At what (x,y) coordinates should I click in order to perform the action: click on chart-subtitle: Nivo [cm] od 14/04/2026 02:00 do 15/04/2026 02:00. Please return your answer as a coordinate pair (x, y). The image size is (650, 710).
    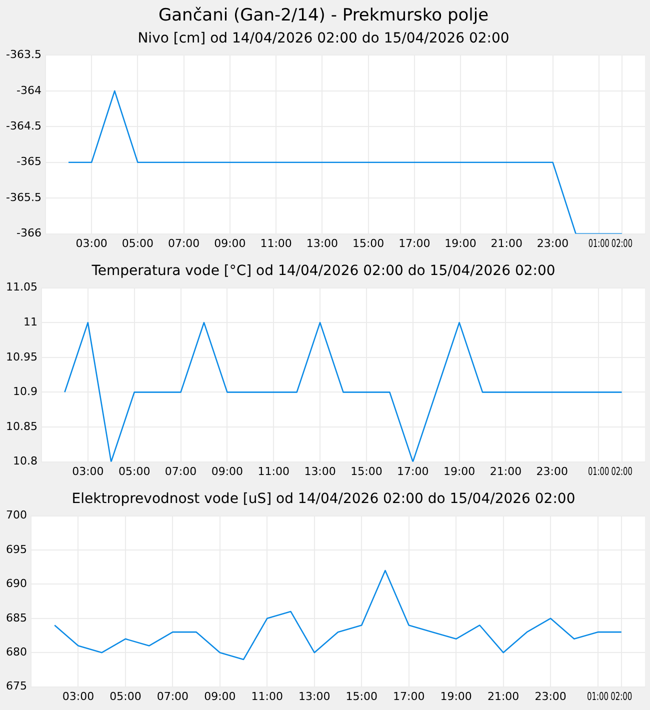
    Looking at the image, I should click on (324, 38).